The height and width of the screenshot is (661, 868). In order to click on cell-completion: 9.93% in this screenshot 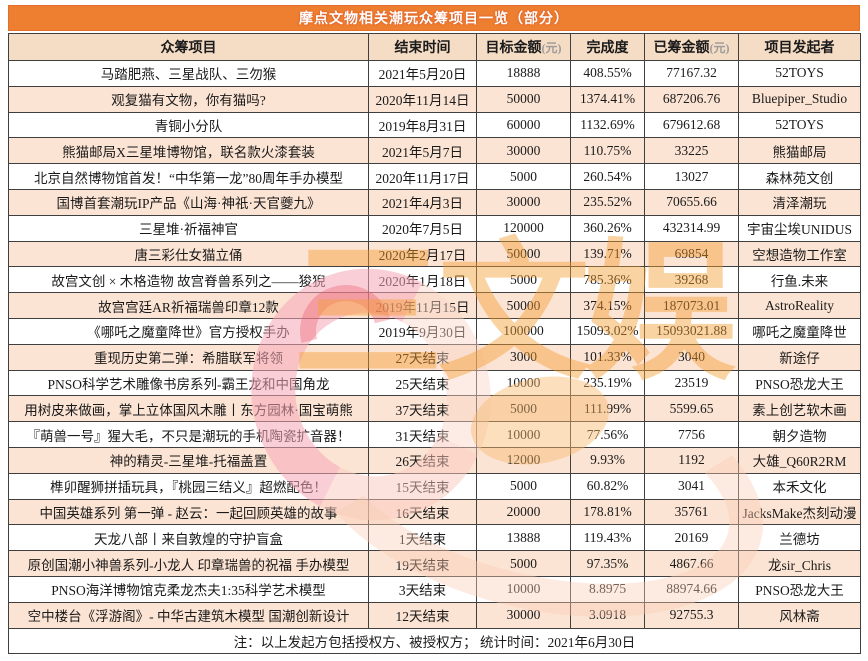, I will do `click(607, 460)`.